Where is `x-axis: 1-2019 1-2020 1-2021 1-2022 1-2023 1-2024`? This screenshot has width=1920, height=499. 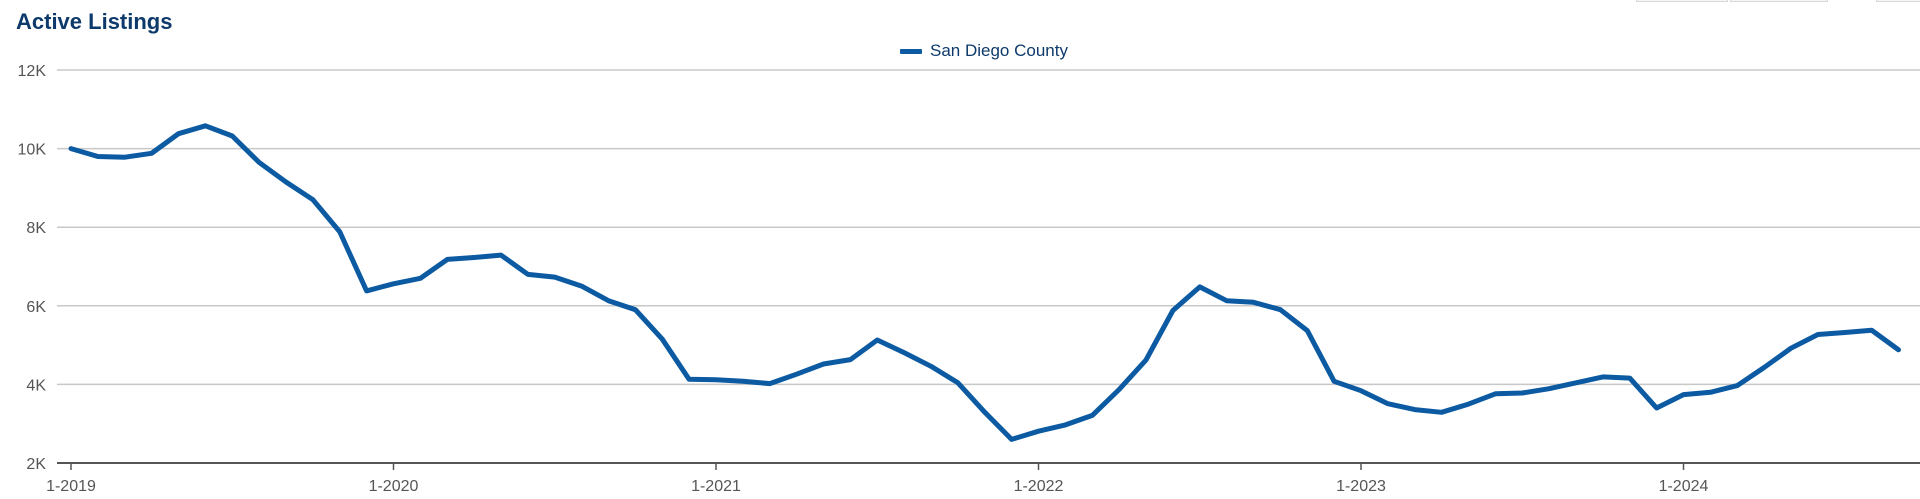
x-axis: 1-2019 1-2020 1-2021 1-2022 1-2023 1-2024 is located at coordinates (983, 478).